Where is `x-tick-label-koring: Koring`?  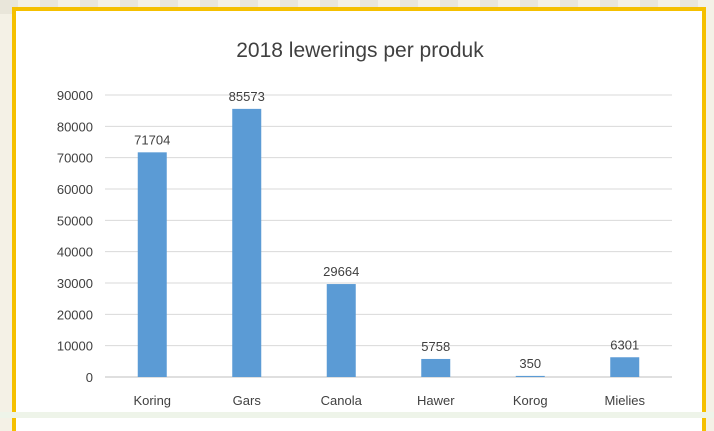 x-tick-label-koring: Koring is located at coordinates (152, 400).